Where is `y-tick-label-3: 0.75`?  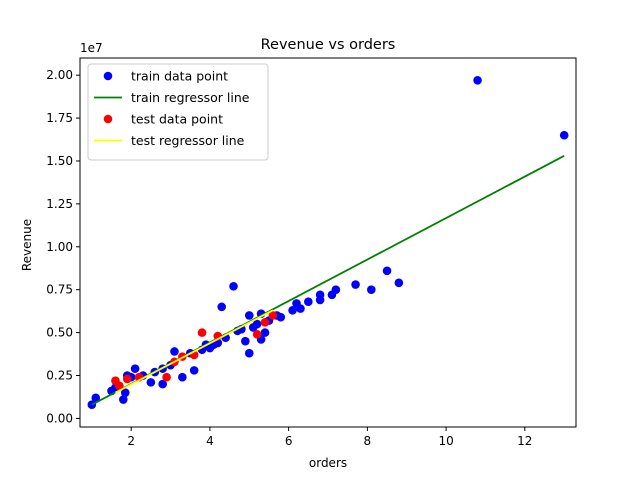 y-tick-label-3: 0.75 is located at coordinates (59, 290).